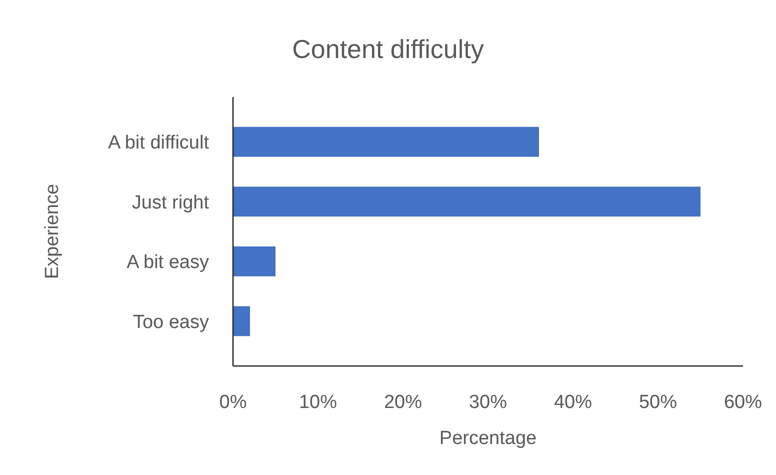 This screenshot has width=776, height=475. What do you see at coordinates (159, 143) in the screenshot?
I see `y-tick-label: A bit difficult` at bounding box center [159, 143].